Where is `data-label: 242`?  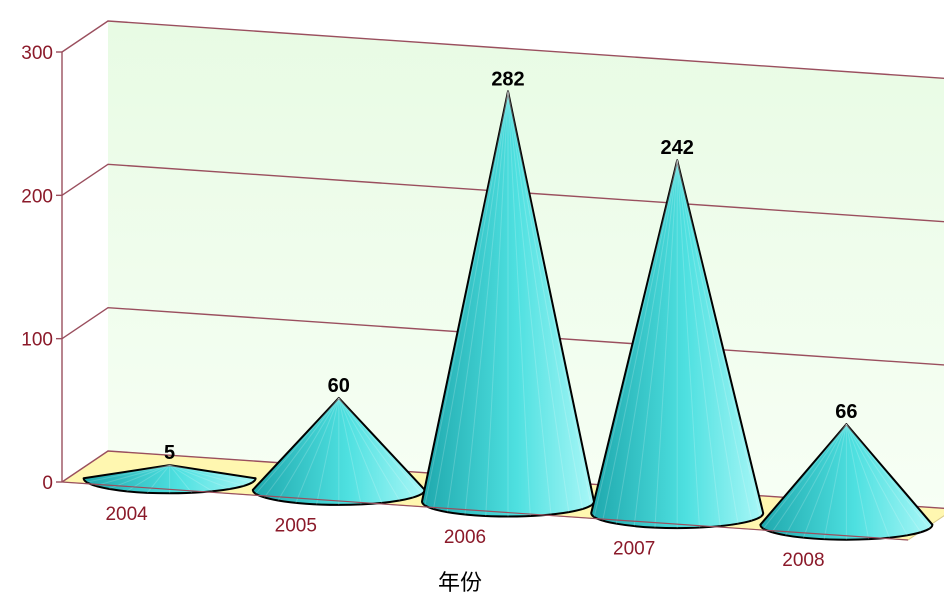 data-label: 242 is located at coordinates (677, 148).